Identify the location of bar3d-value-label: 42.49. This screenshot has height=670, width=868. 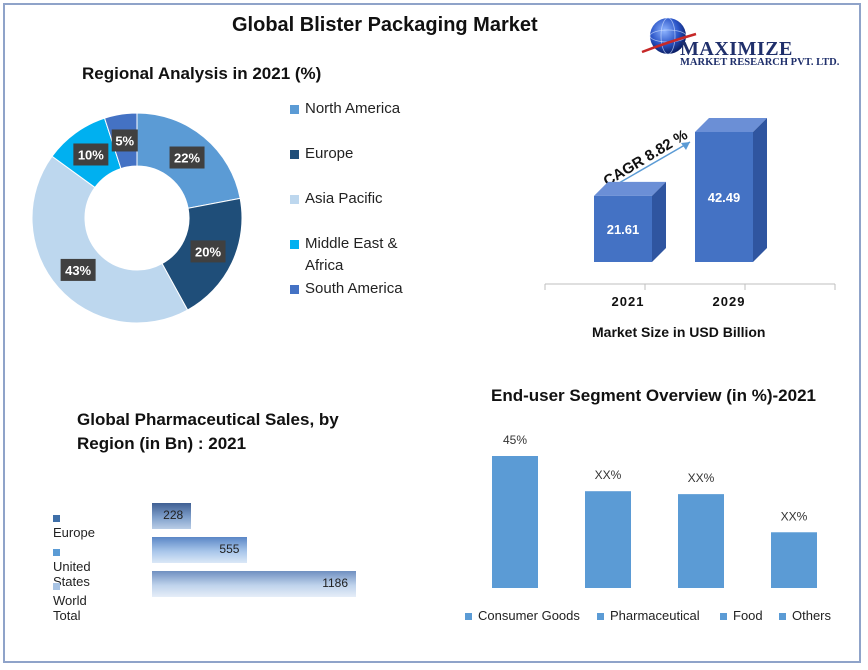
(724, 197).